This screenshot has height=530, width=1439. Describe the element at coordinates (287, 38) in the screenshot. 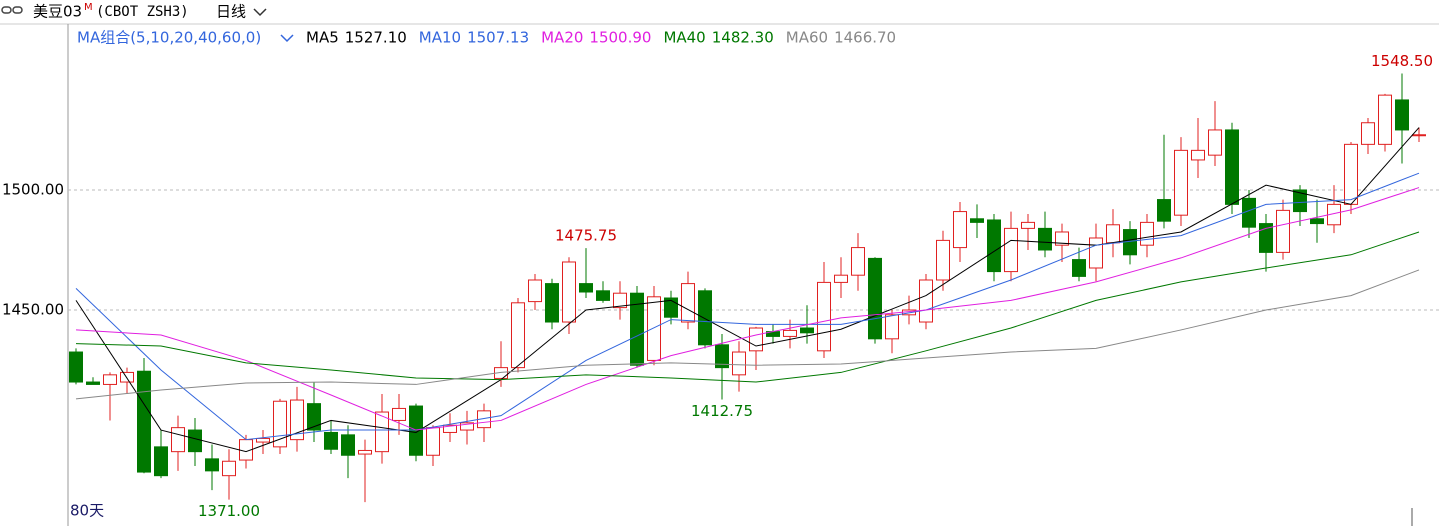

I see `ma-dropdown` at that location.